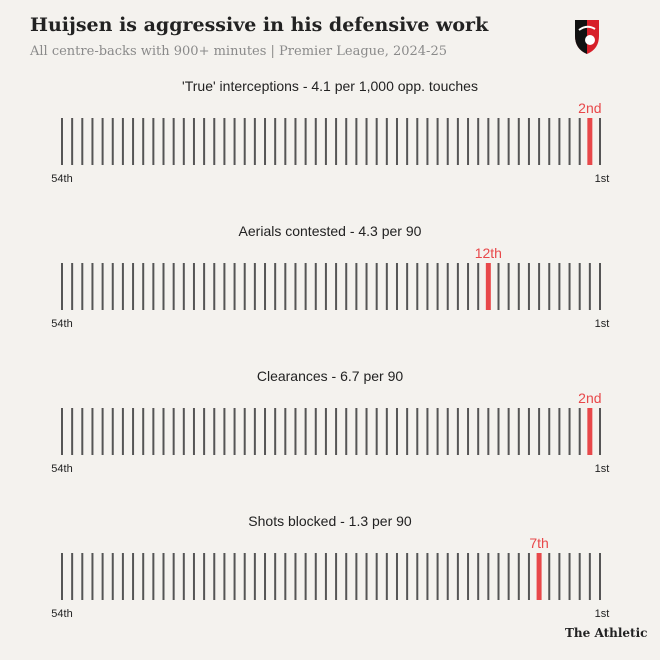 The image size is (660, 660). What do you see at coordinates (330, 376) in the screenshot?
I see `panel-title: Clearances - 6.7 per 90` at bounding box center [330, 376].